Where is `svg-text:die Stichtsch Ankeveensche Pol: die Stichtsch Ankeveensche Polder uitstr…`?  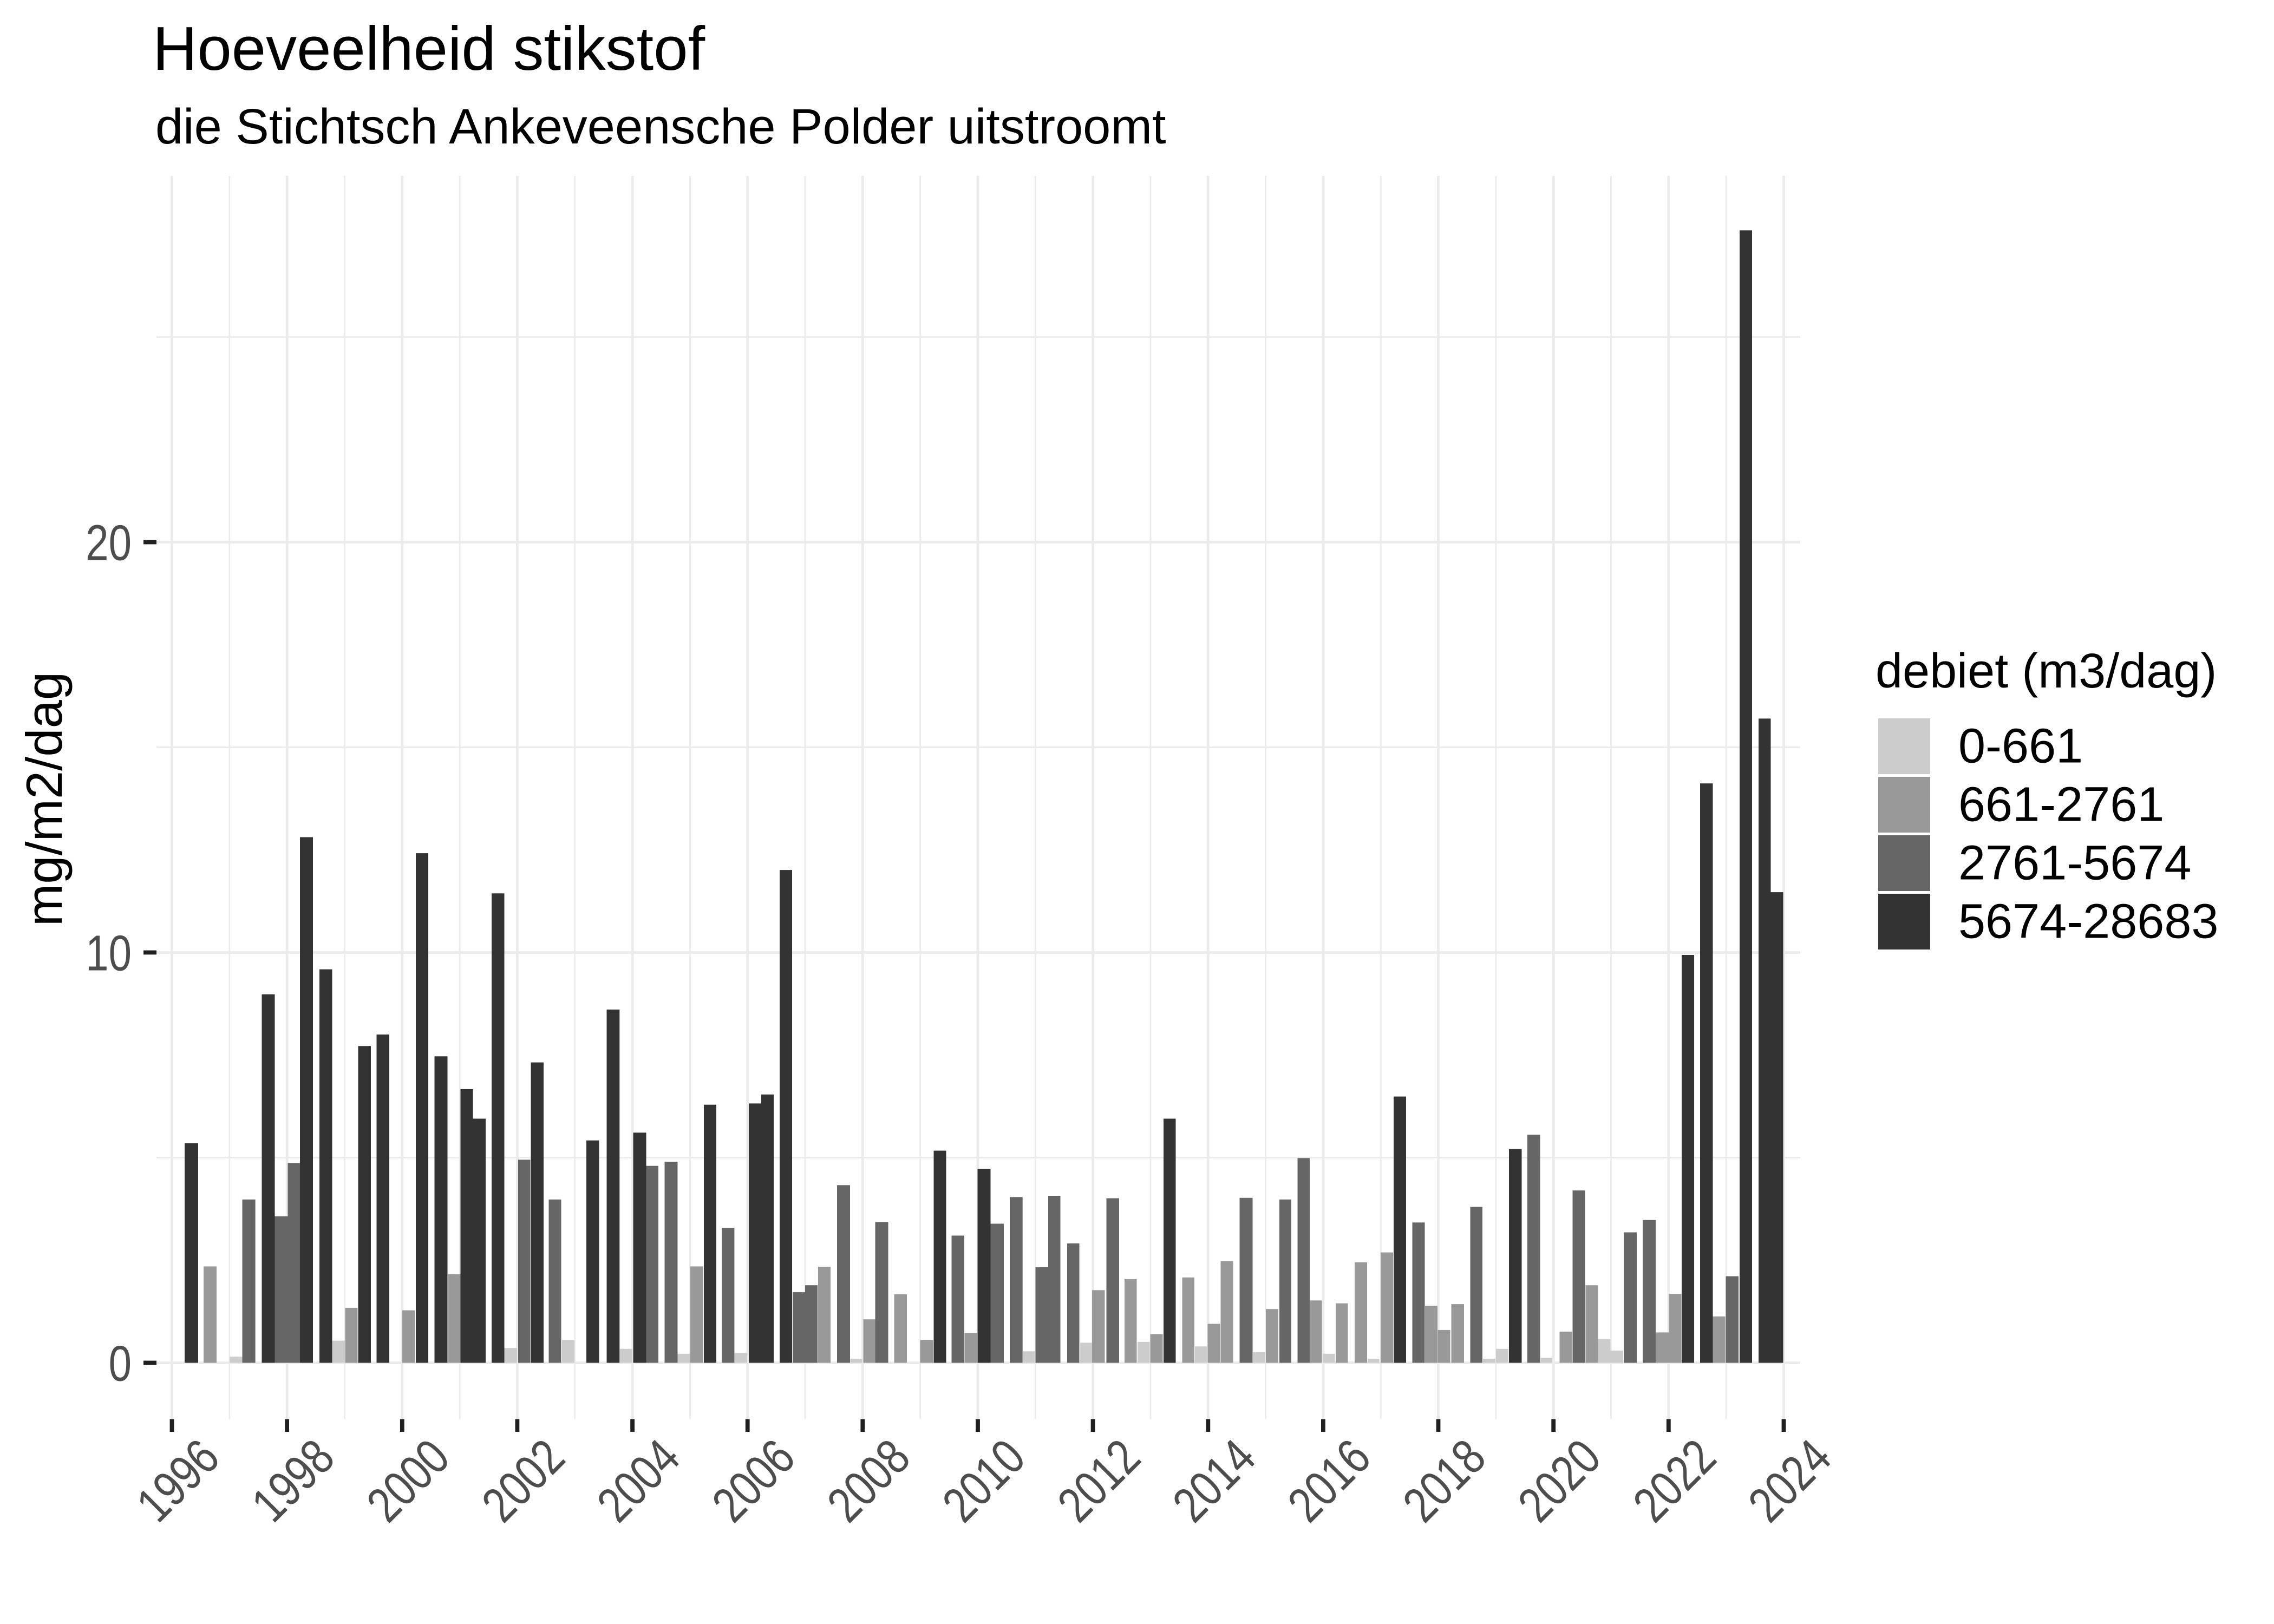 svg-text:die Stichtsch Ankeveensche Pol: die Stichtsch Ankeveensche Polder uitstr… is located at coordinates (661, 126).